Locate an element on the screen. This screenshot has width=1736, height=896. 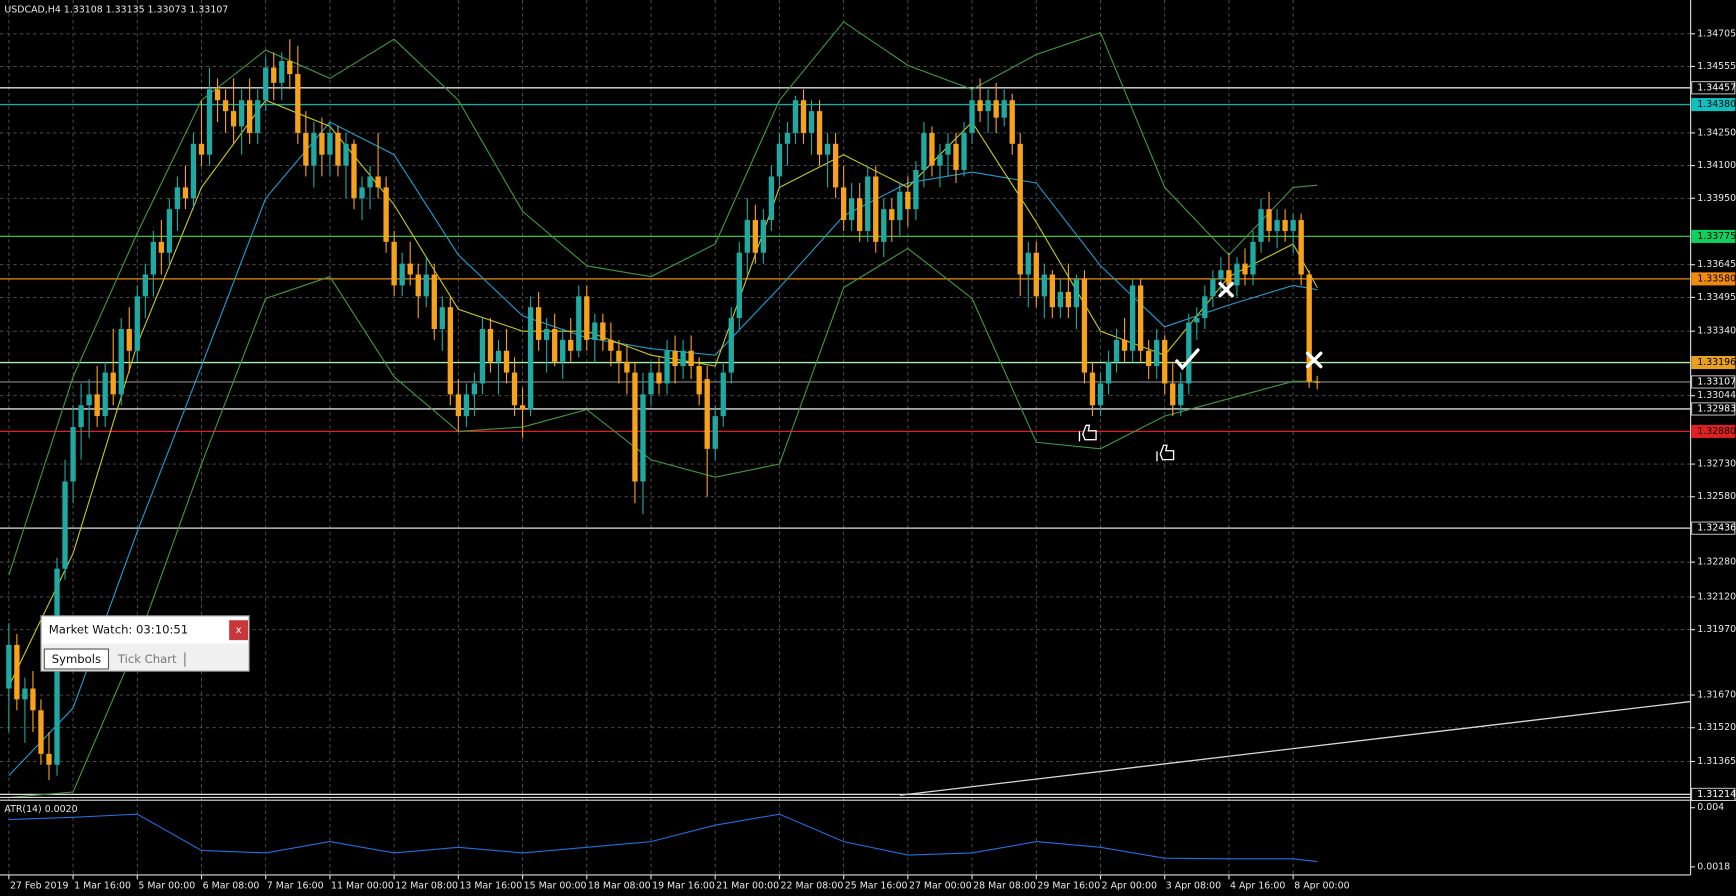
markers is located at coordinates (1200, 371).